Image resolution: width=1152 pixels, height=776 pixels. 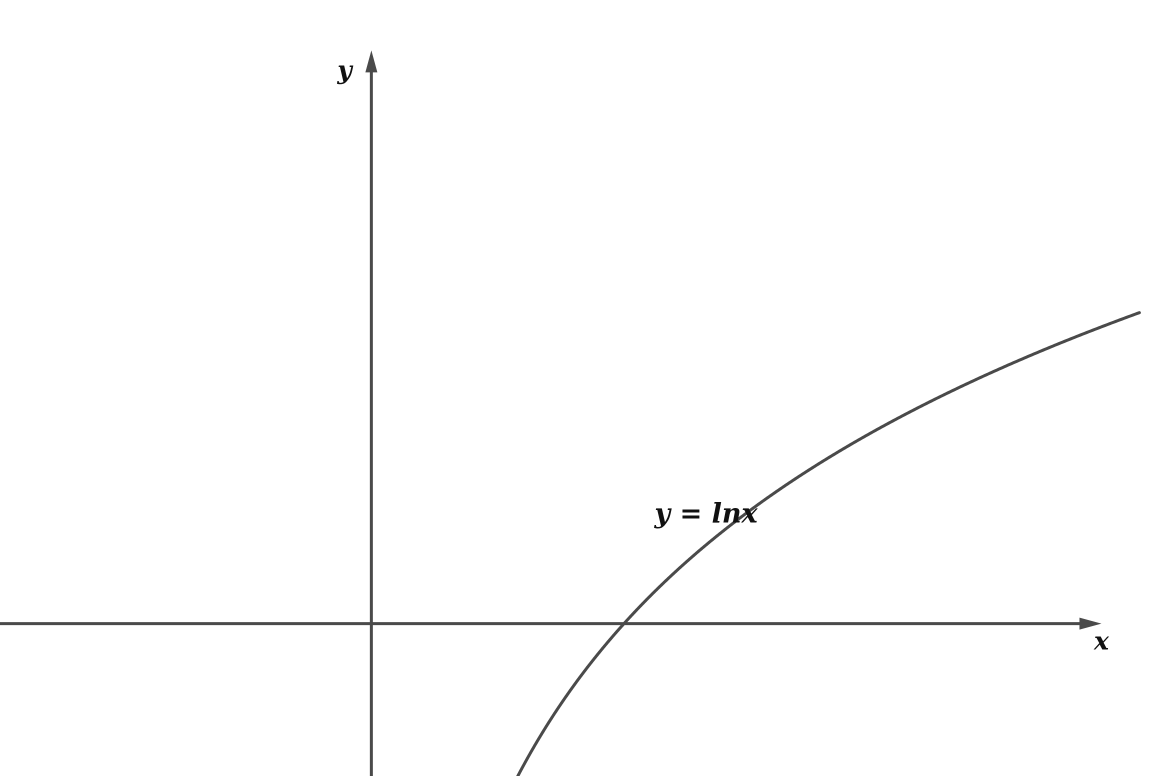 I want to click on x-axis-label: x, so click(x=1101, y=641).